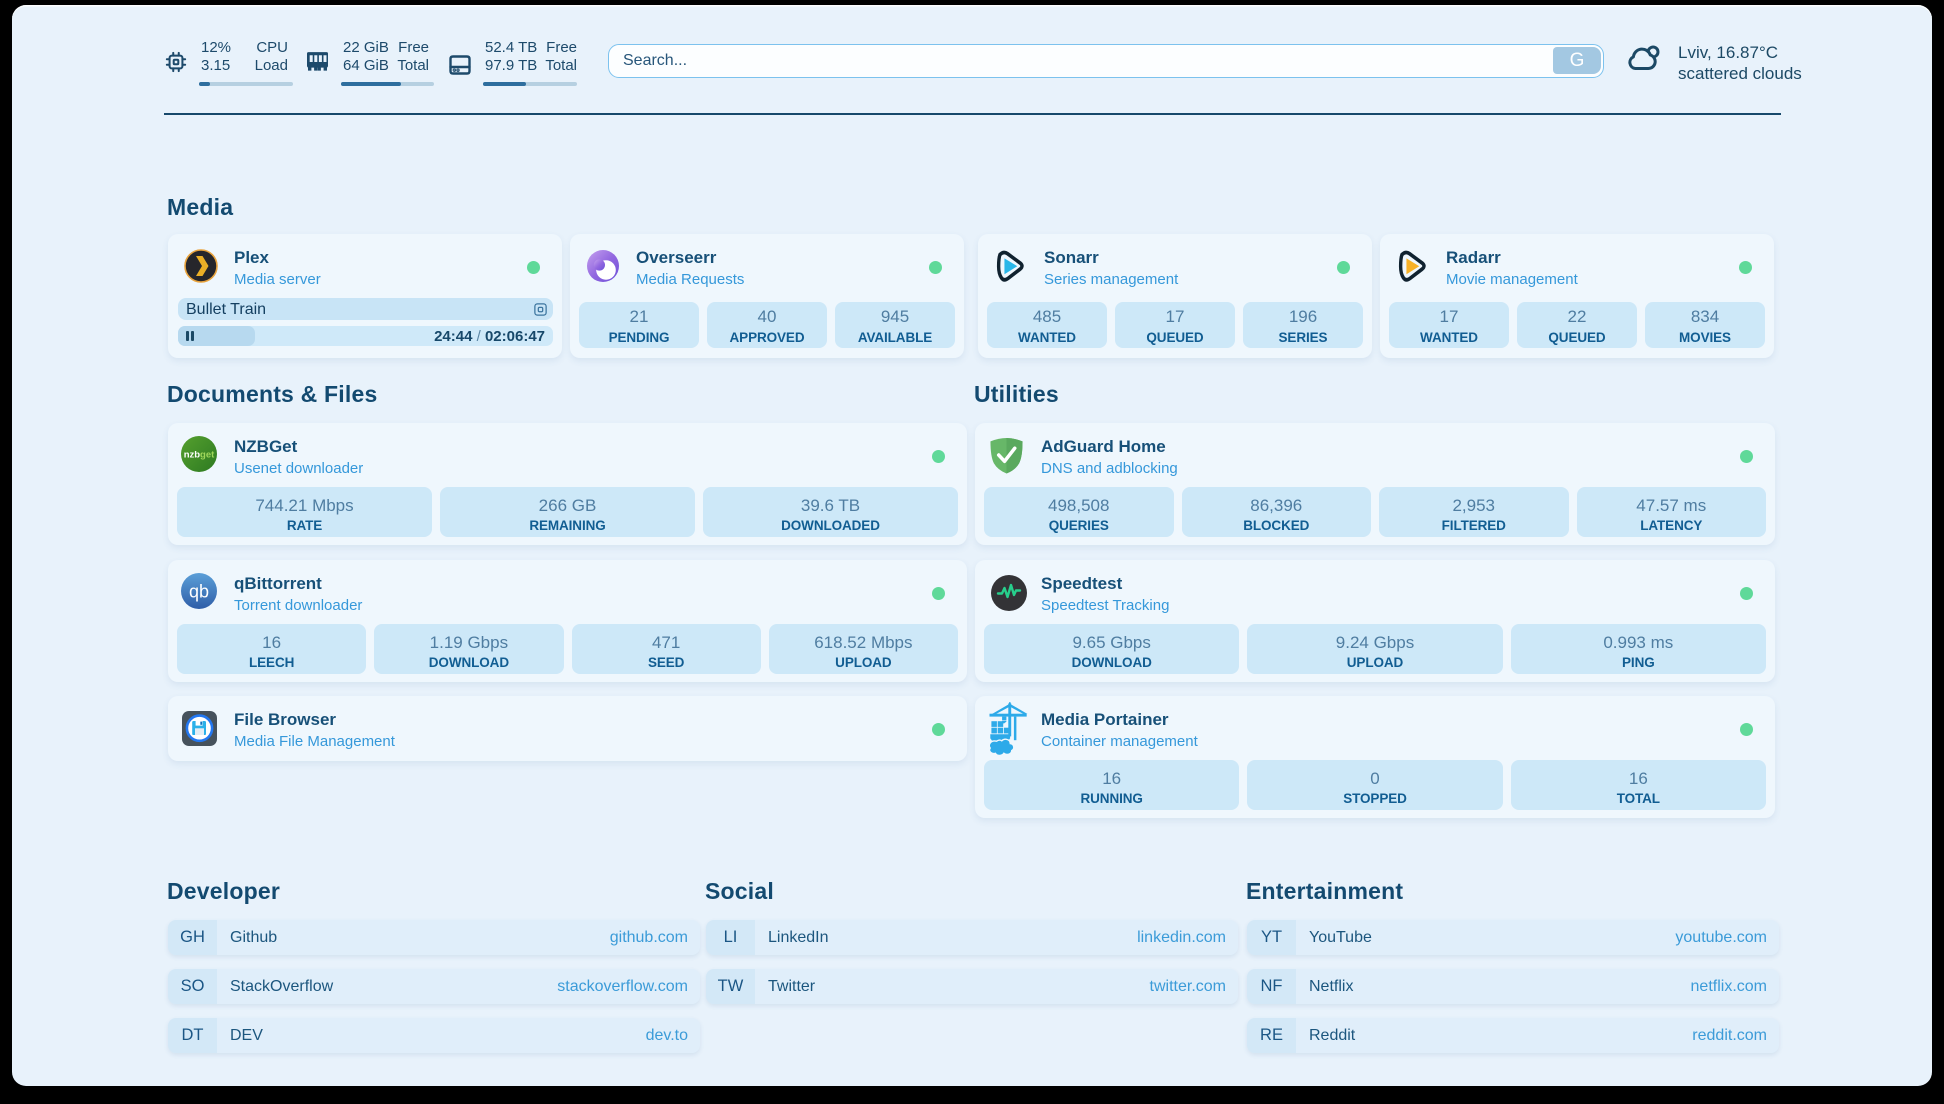 The width and height of the screenshot is (1944, 1104). What do you see at coordinates (199, 592) in the screenshot?
I see `svg-text: qb` at bounding box center [199, 592].